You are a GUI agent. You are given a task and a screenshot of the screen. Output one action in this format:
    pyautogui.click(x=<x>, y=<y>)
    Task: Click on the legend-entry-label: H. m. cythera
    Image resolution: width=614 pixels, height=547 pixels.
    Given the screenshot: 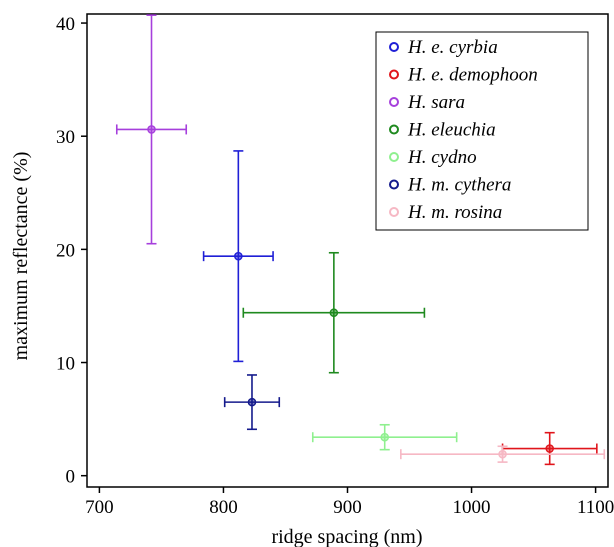 What is the action you would take?
    pyautogui.click(x=459, y=185)
    